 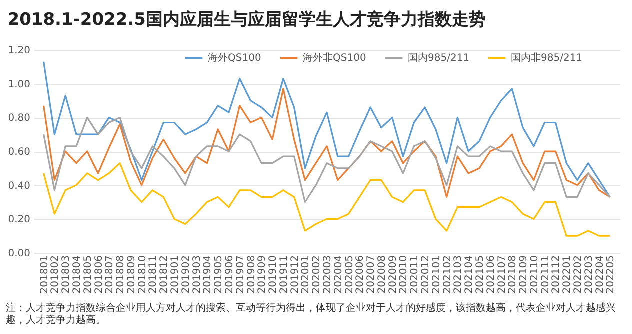 I want to click on x-tick-label: 202003, so click(x=328, y=275).